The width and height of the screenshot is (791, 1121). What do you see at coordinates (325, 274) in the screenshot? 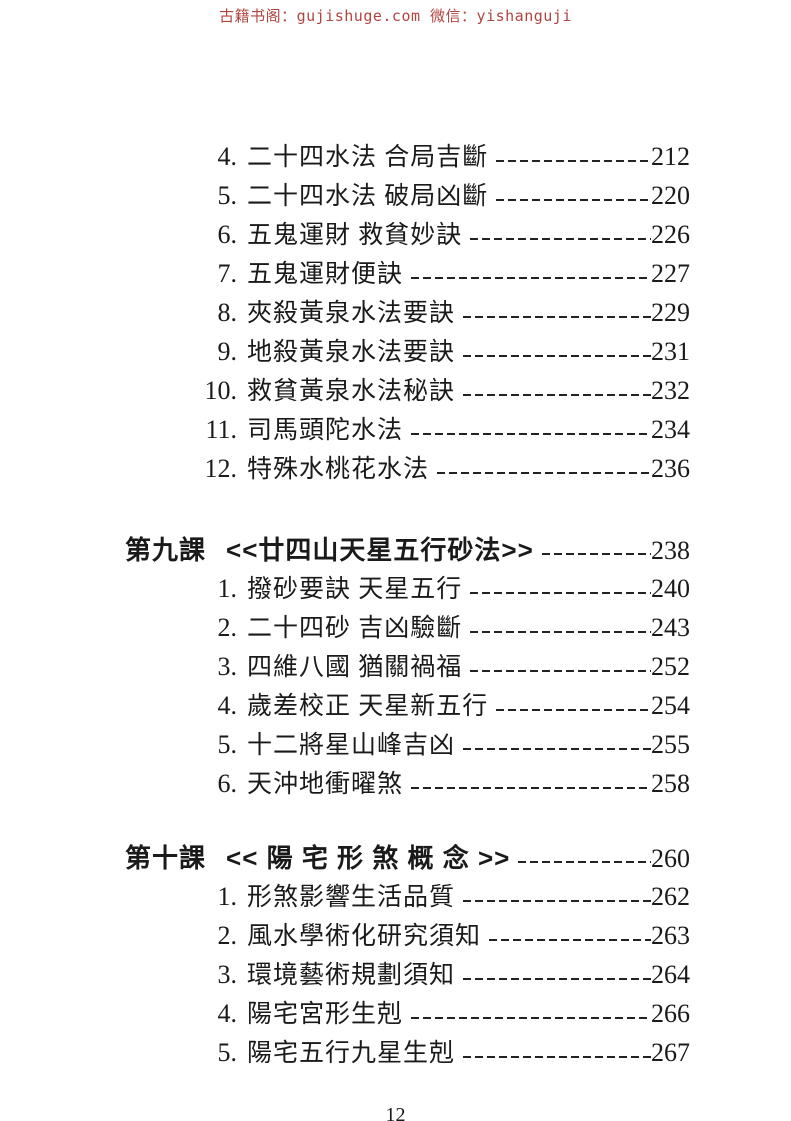
I see `entry-title: 五鬼運財便訣` at bounding box center [325, 274].